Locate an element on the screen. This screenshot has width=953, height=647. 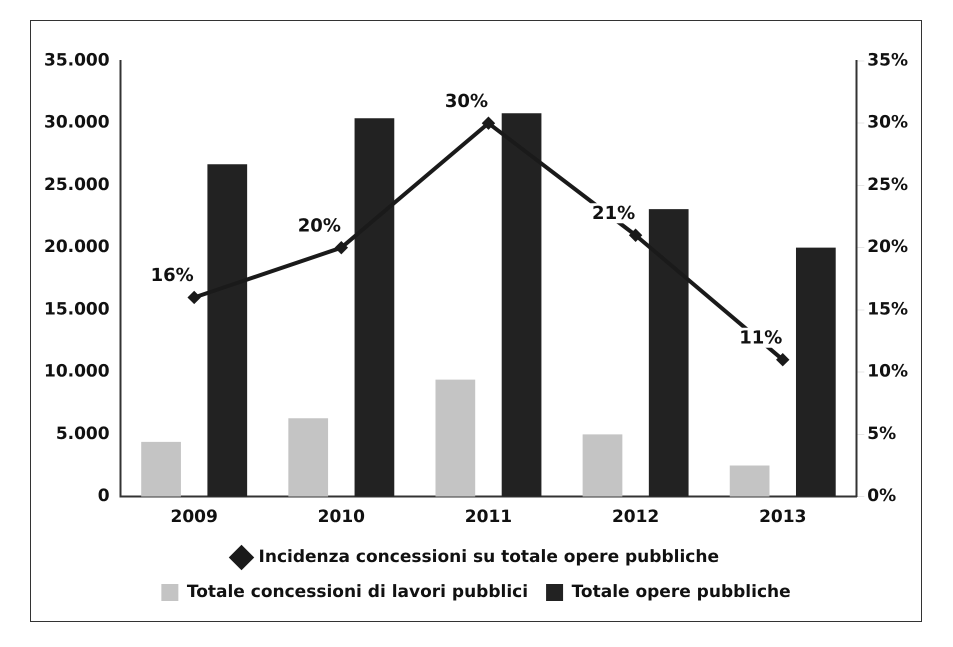
y-tick-label: 25.000 is located at coordinates (77, 184).